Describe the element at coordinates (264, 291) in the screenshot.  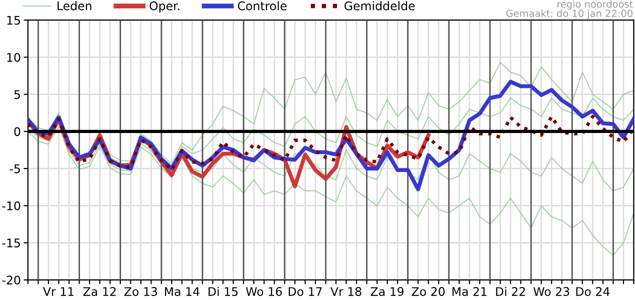
I see `x-tick-label: Wo 16` at that location.